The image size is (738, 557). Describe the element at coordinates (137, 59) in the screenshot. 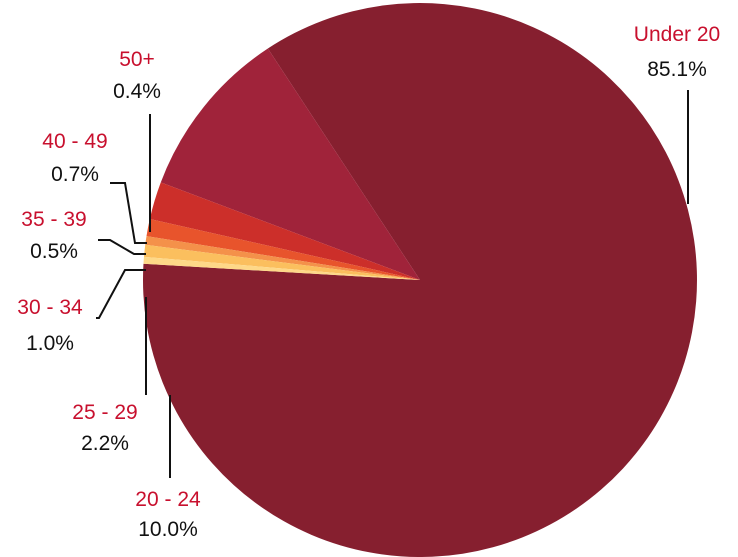

I see `slice-label-50: 50+` at that location.